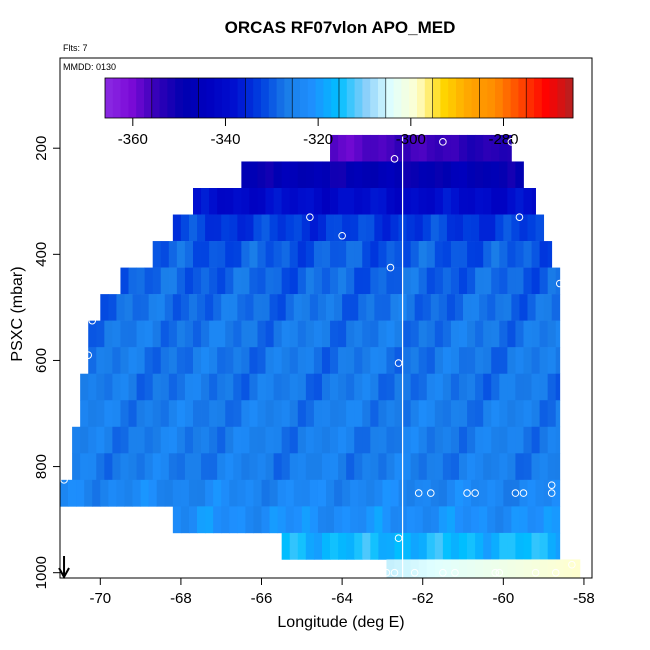 The width and height of the screenshot is (650, 650). What do you see at coordinates (100, 598) in the screenshot?
I see `x-tick-label: -70` at bounding box center [100, 598].